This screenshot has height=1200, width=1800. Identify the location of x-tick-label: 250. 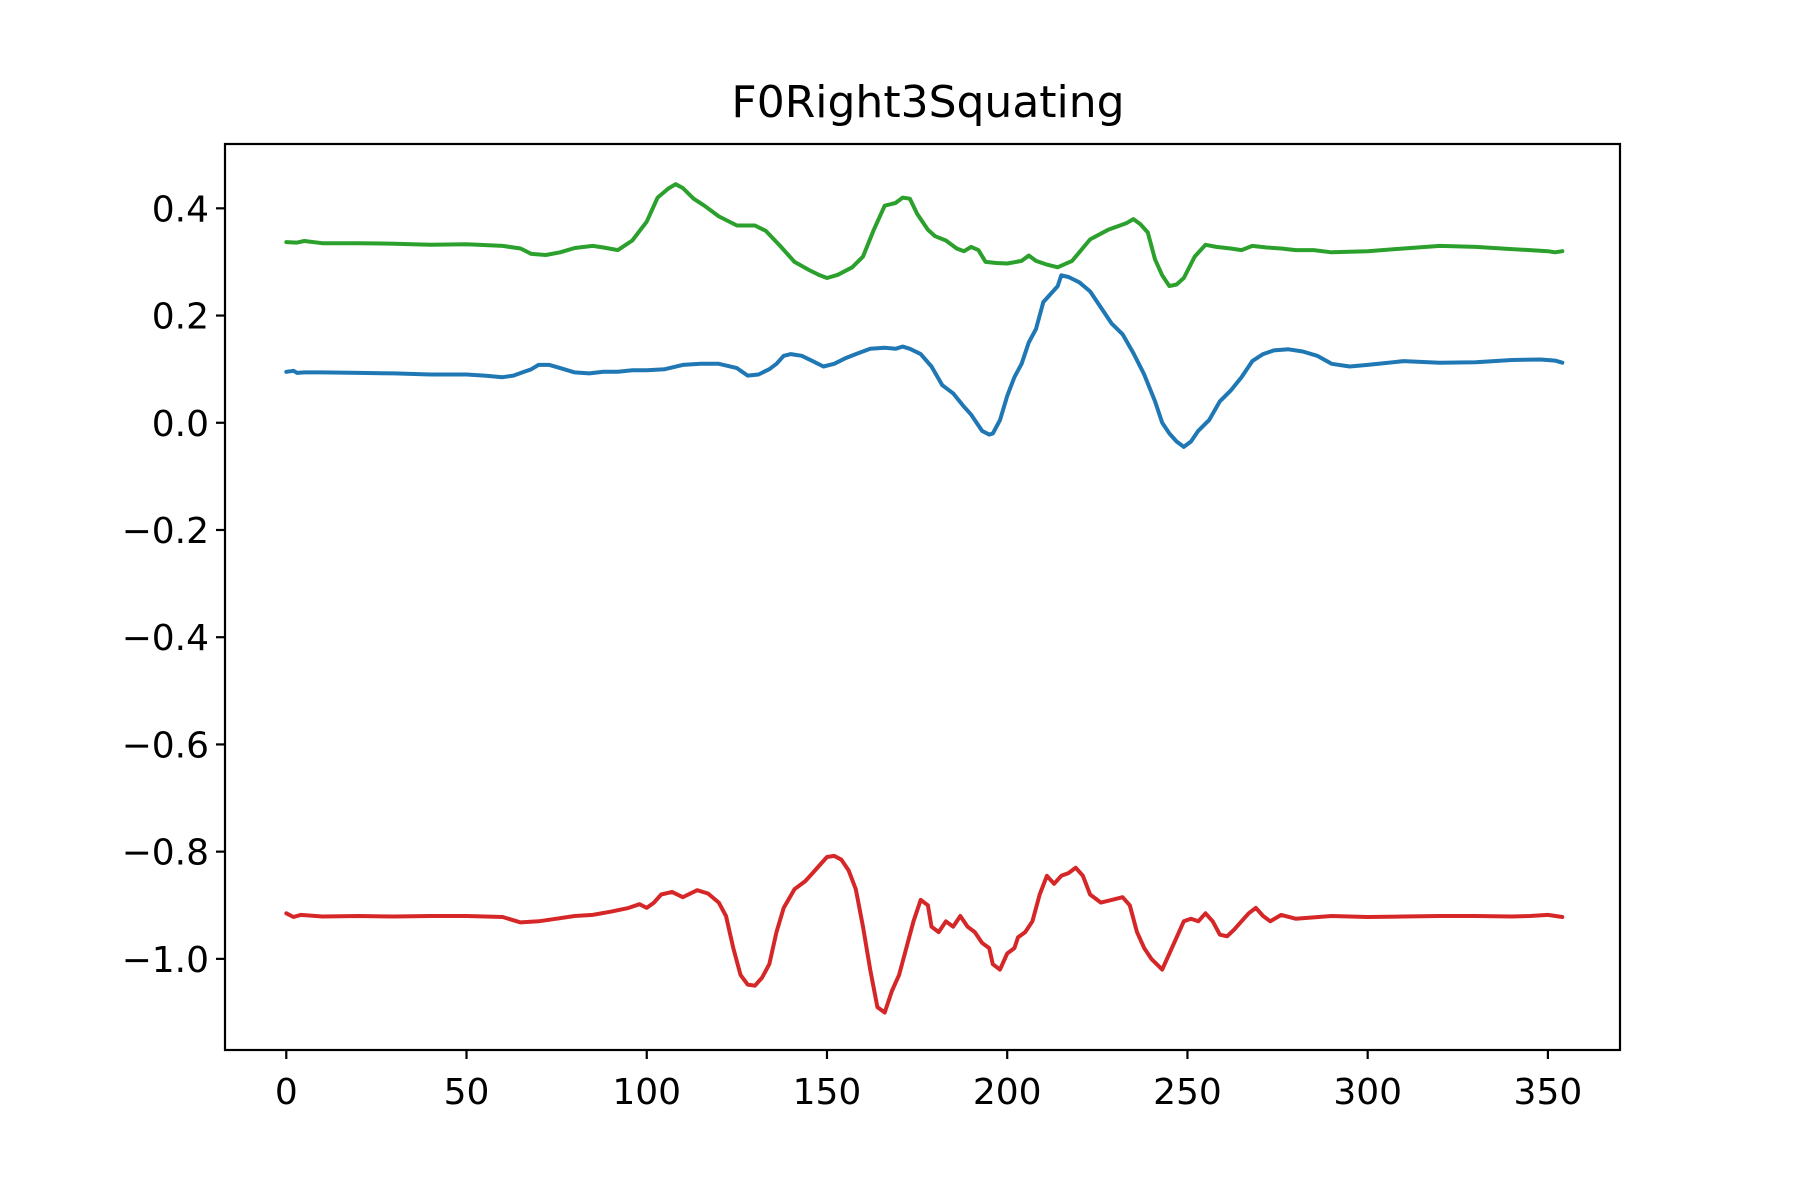
(1187, 1092).